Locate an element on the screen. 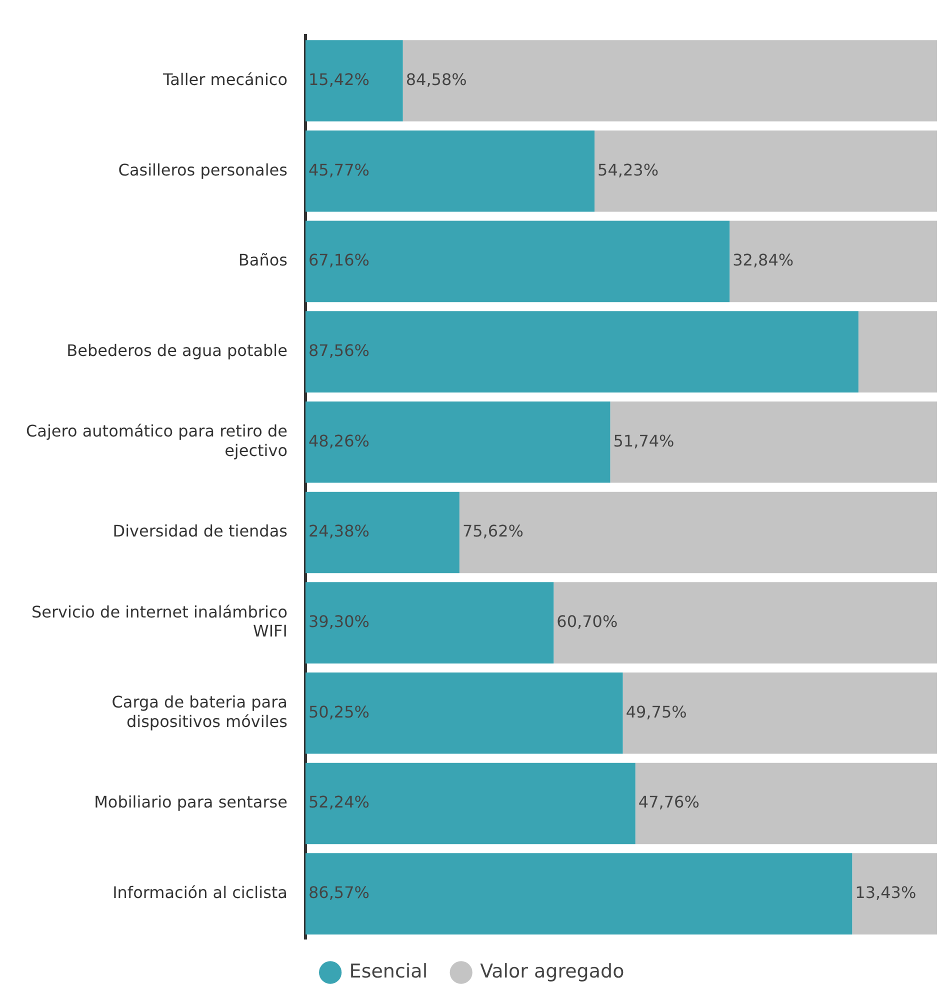  data-label: 50,25% is located at coordinates (339, 712).